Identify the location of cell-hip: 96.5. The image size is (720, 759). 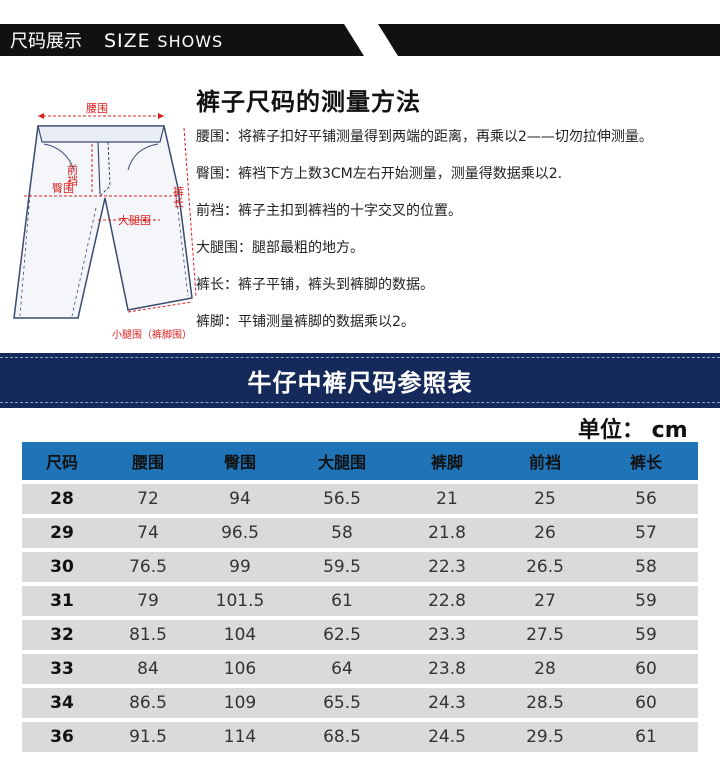
(240, 532).